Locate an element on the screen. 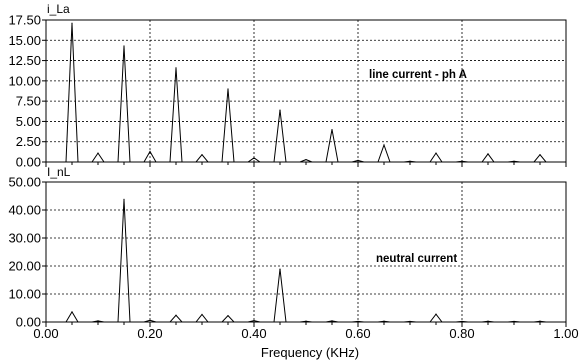 This screenshot has height=363, width=579. plot2-ytick-label-2: 30.00 is located at coordinates (24, 238).